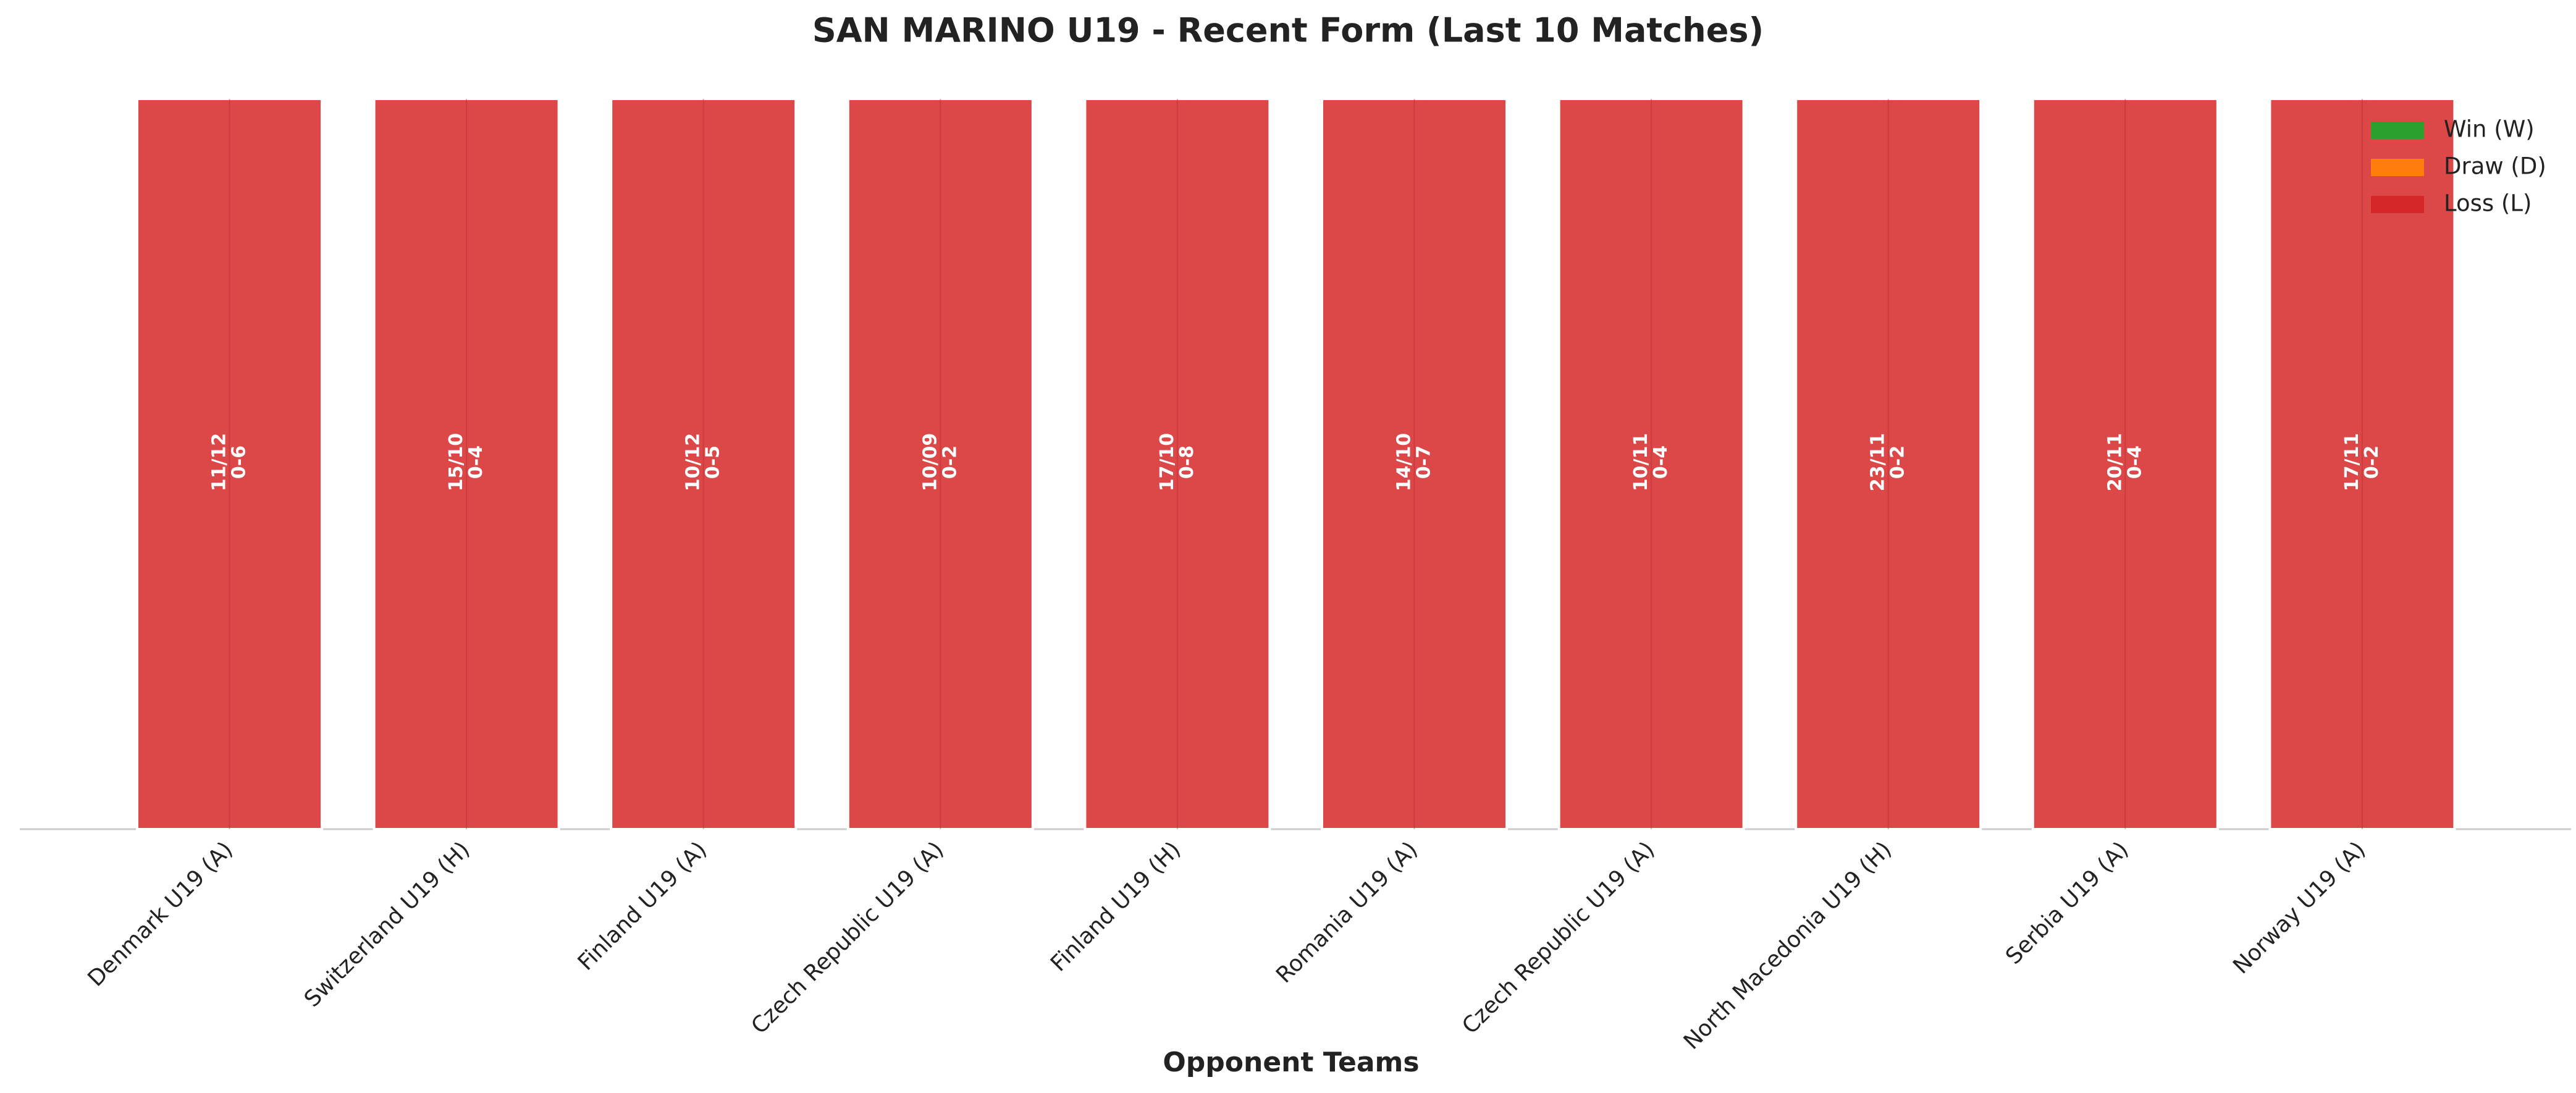 The image size is (2576, 1093). Describe the element at coordinates (1115, 907) in the screenshot. I see `x-tick-label: Finland U19 (H)` at that location.